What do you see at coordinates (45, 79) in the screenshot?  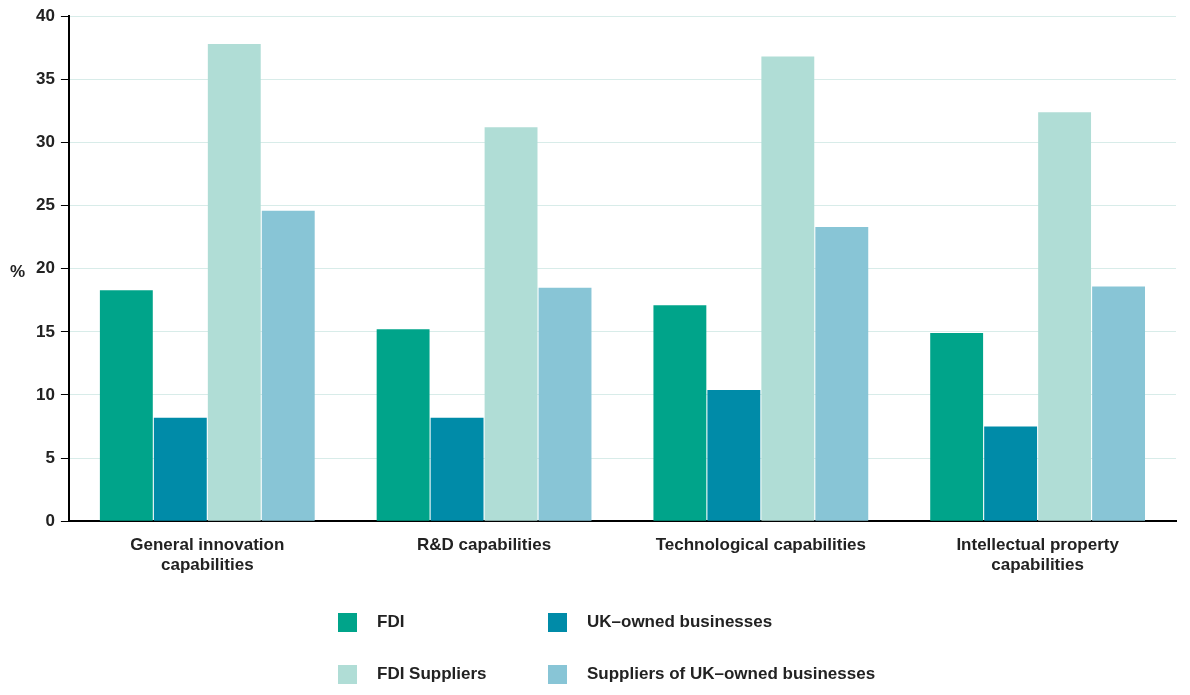 I see `y-tick-label: 35` at bounding box center [45, 79].